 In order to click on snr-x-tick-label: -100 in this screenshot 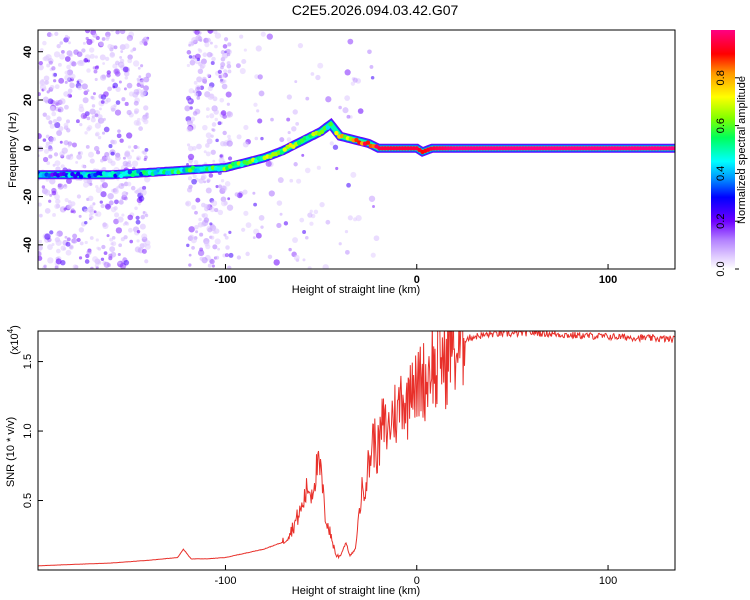, I will do `click(225, 581)`.